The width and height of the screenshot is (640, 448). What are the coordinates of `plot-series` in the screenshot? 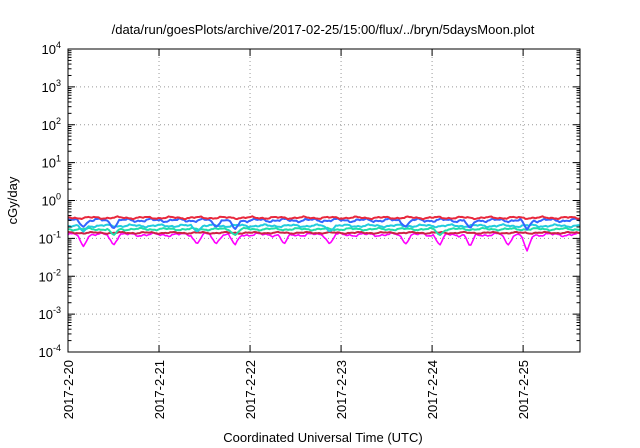 It's located at (324, 233).